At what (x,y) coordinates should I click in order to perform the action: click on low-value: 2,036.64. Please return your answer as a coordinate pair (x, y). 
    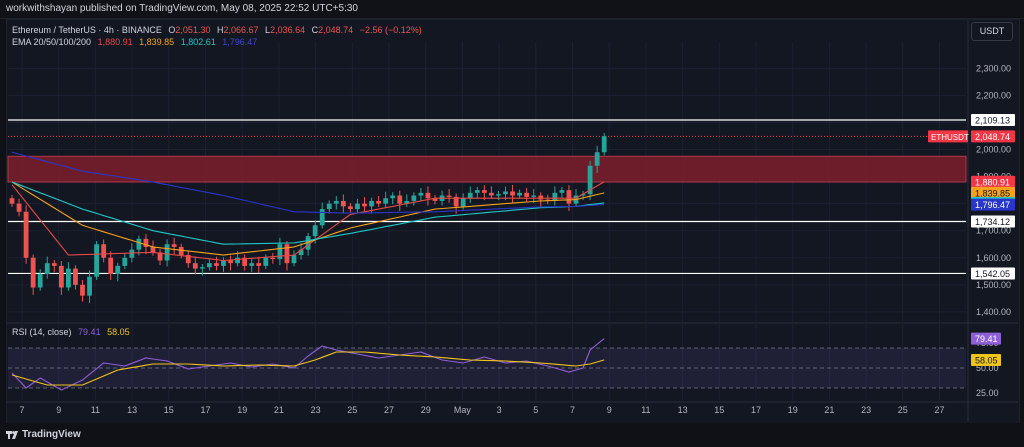
    Looking at the image, I should click on (288, 30).